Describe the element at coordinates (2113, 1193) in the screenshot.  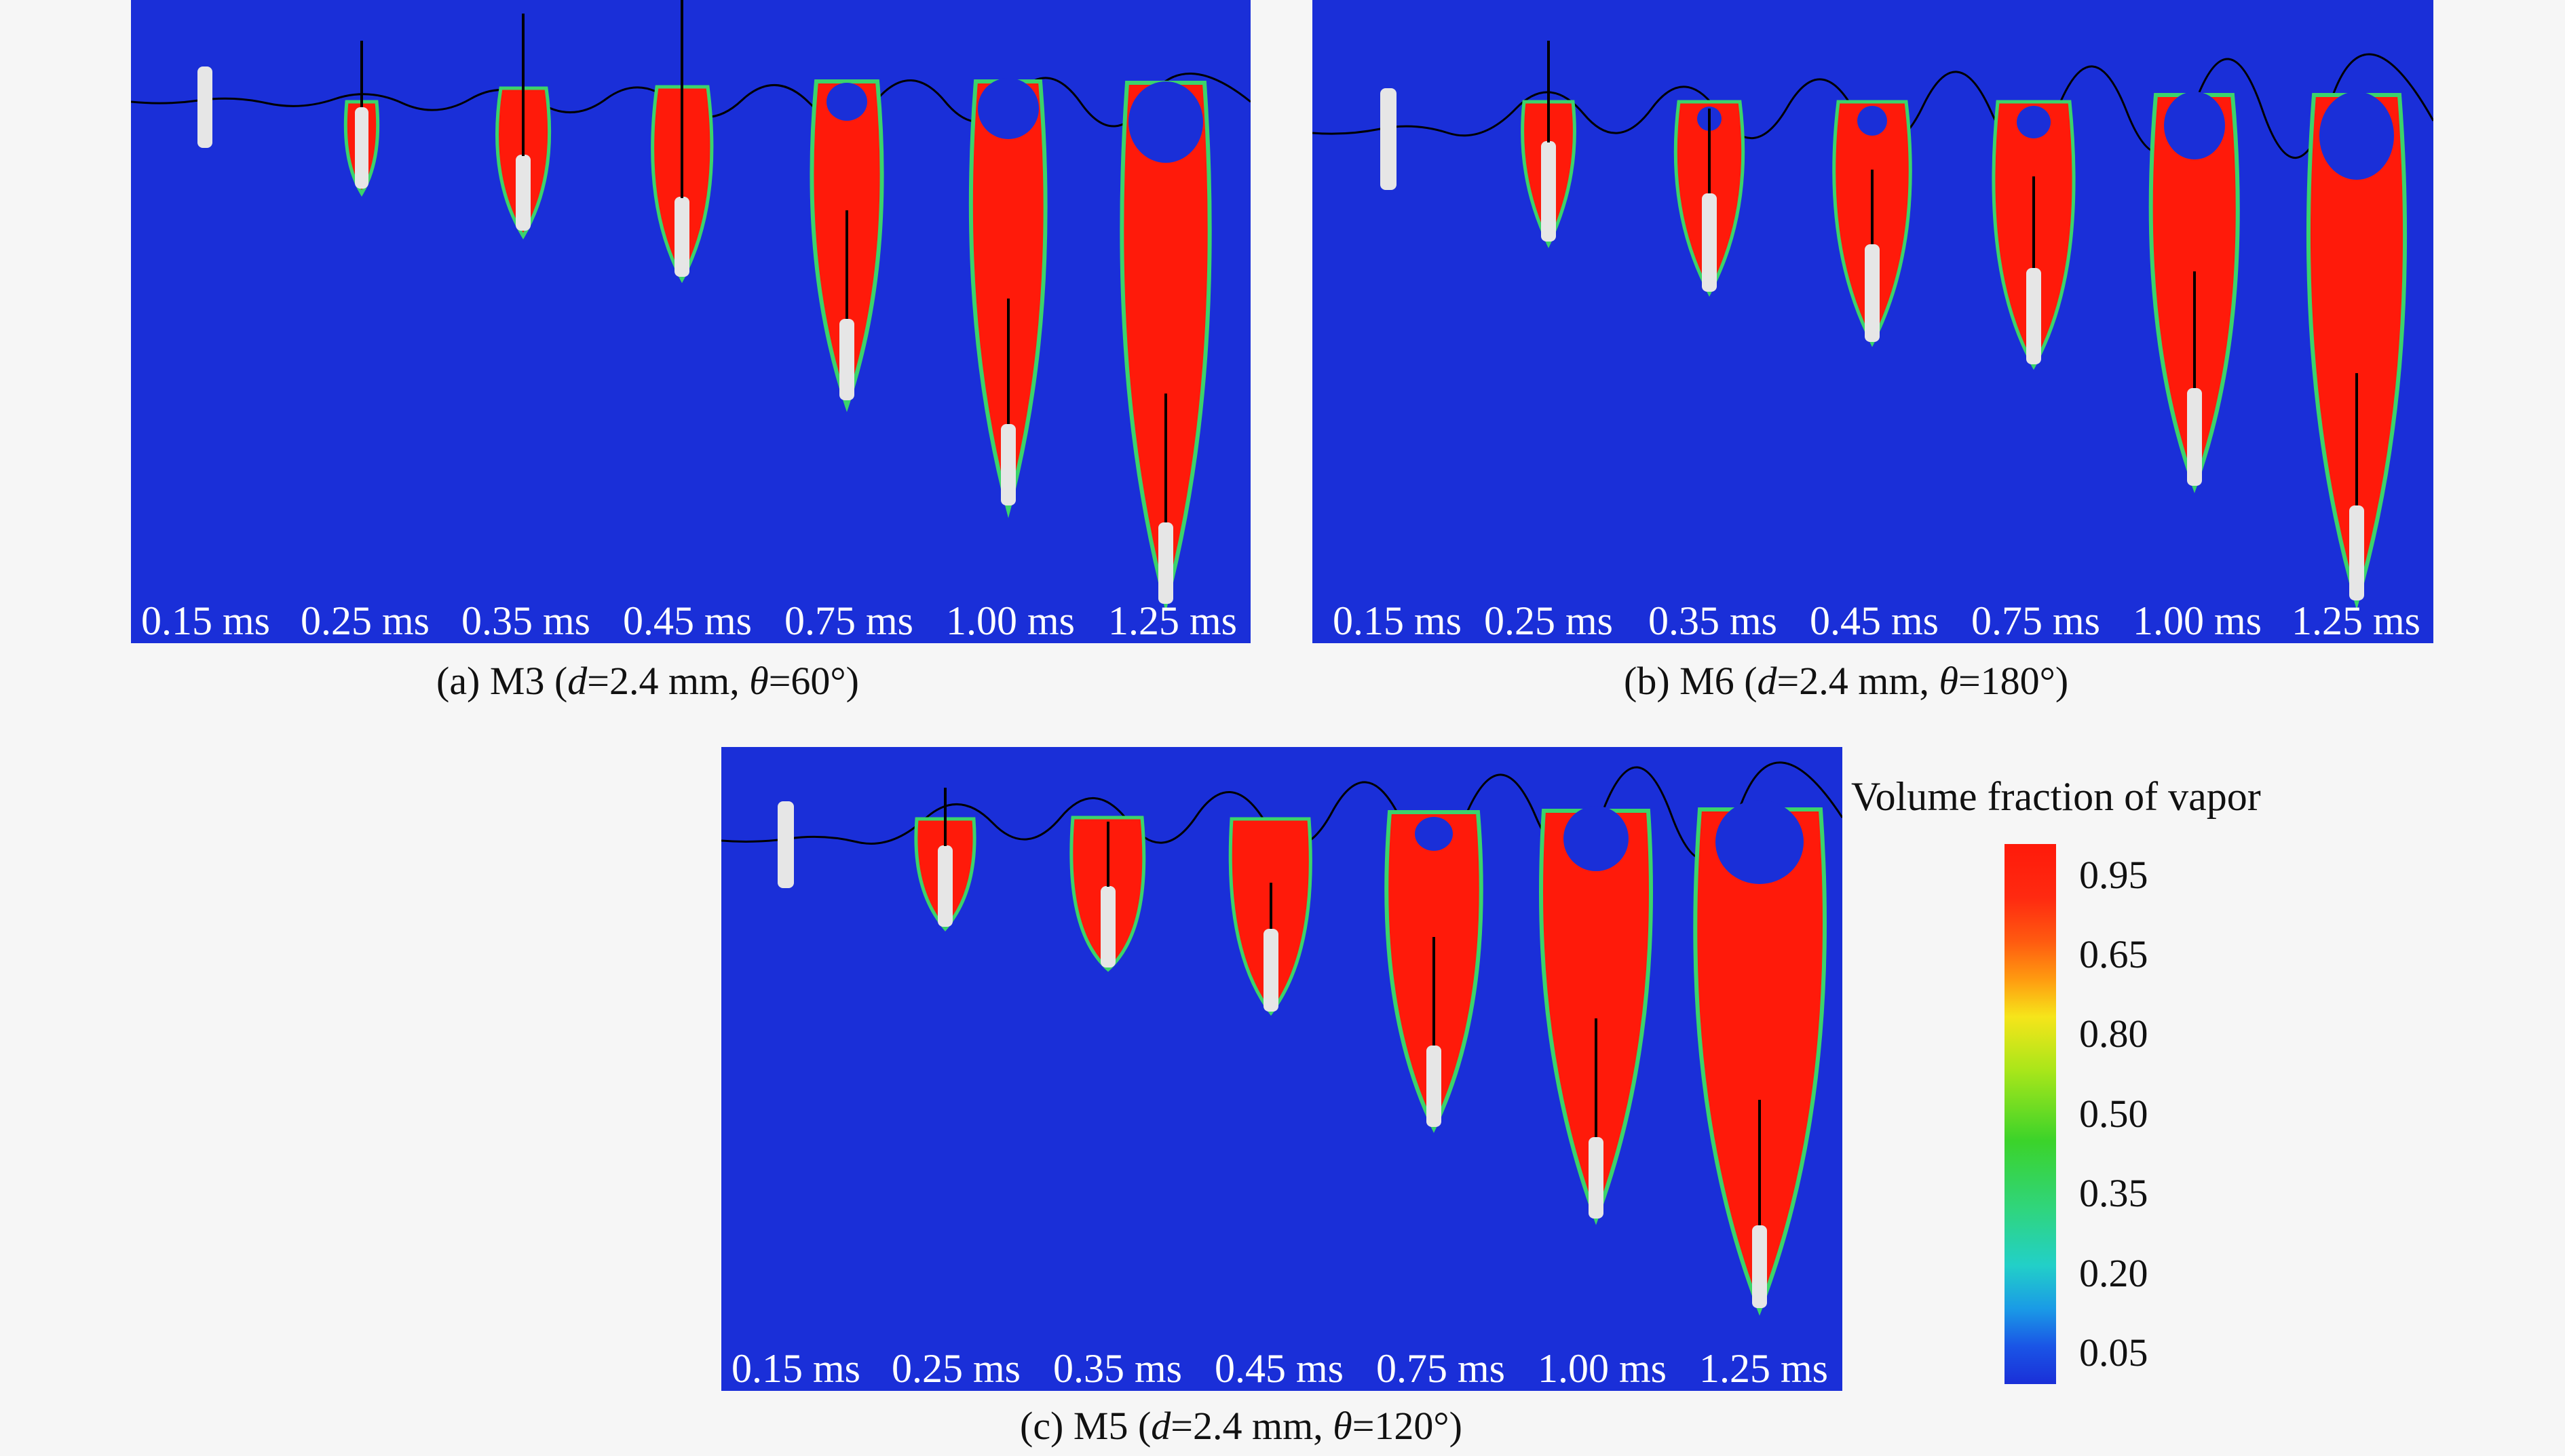
I see `legend-tick-5: 0.35` at that location.